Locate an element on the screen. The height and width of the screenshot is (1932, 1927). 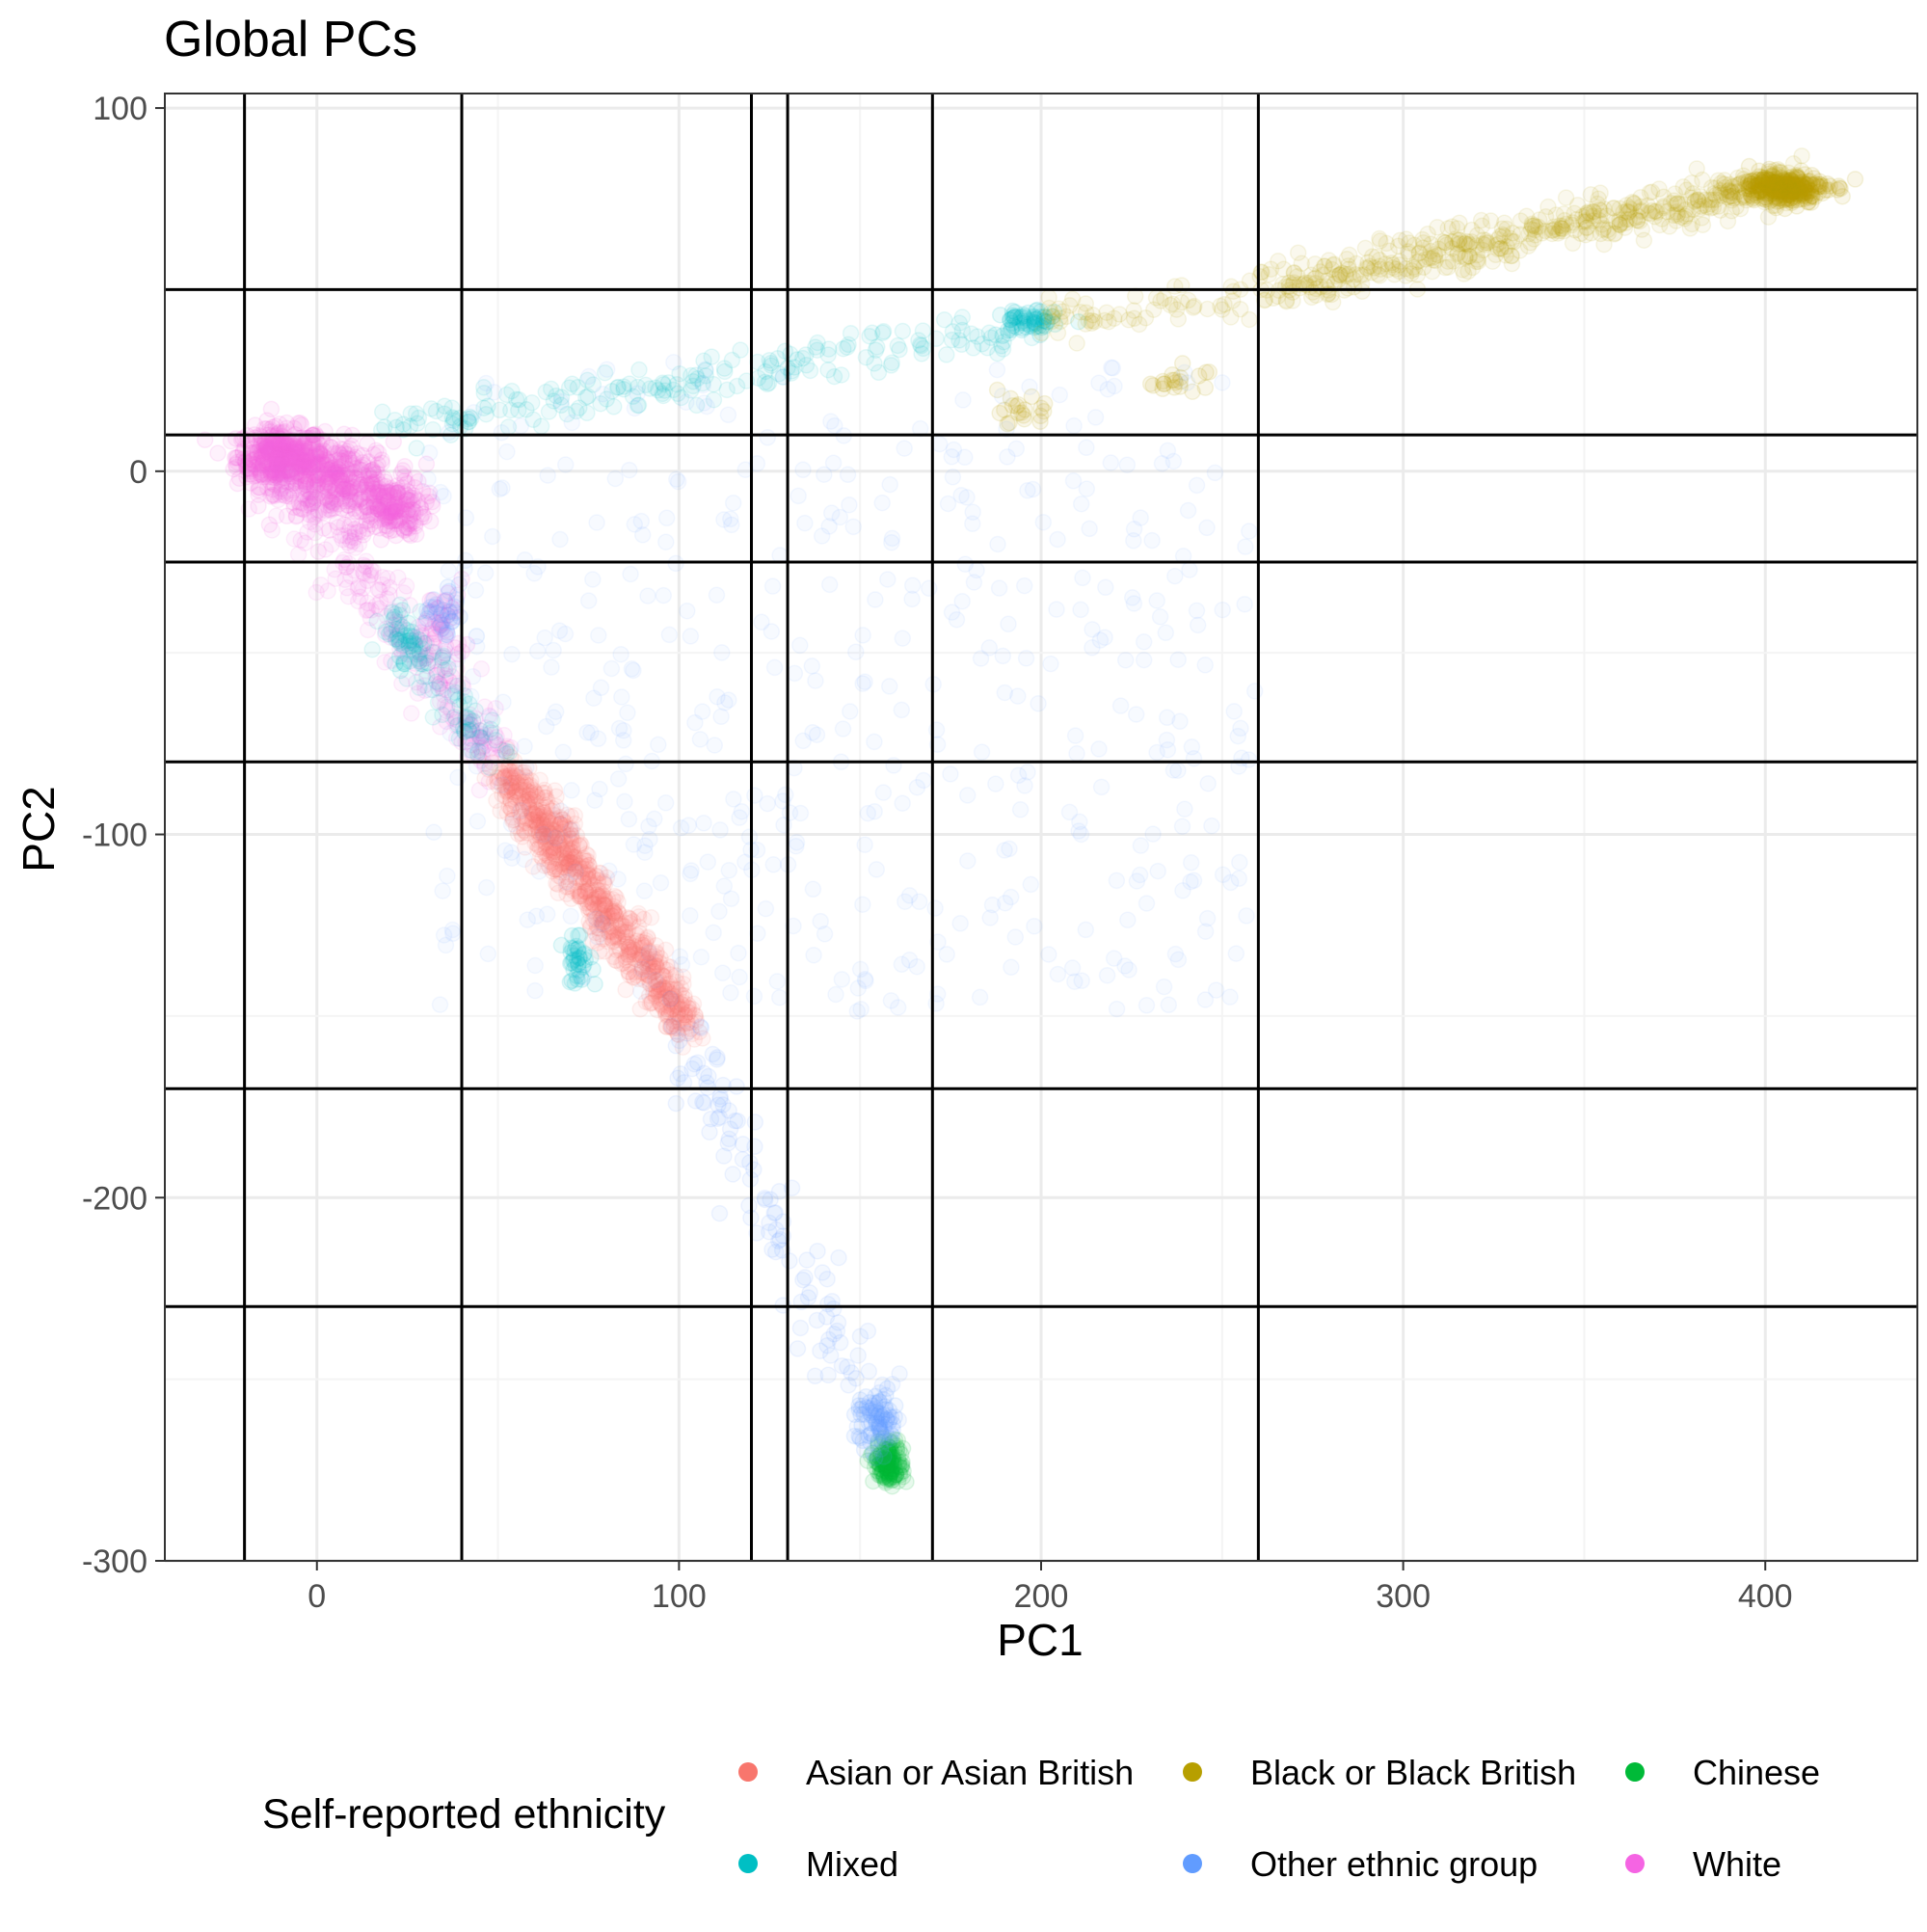
x-tick-label: 100 is located at coordinates (679, 1597).